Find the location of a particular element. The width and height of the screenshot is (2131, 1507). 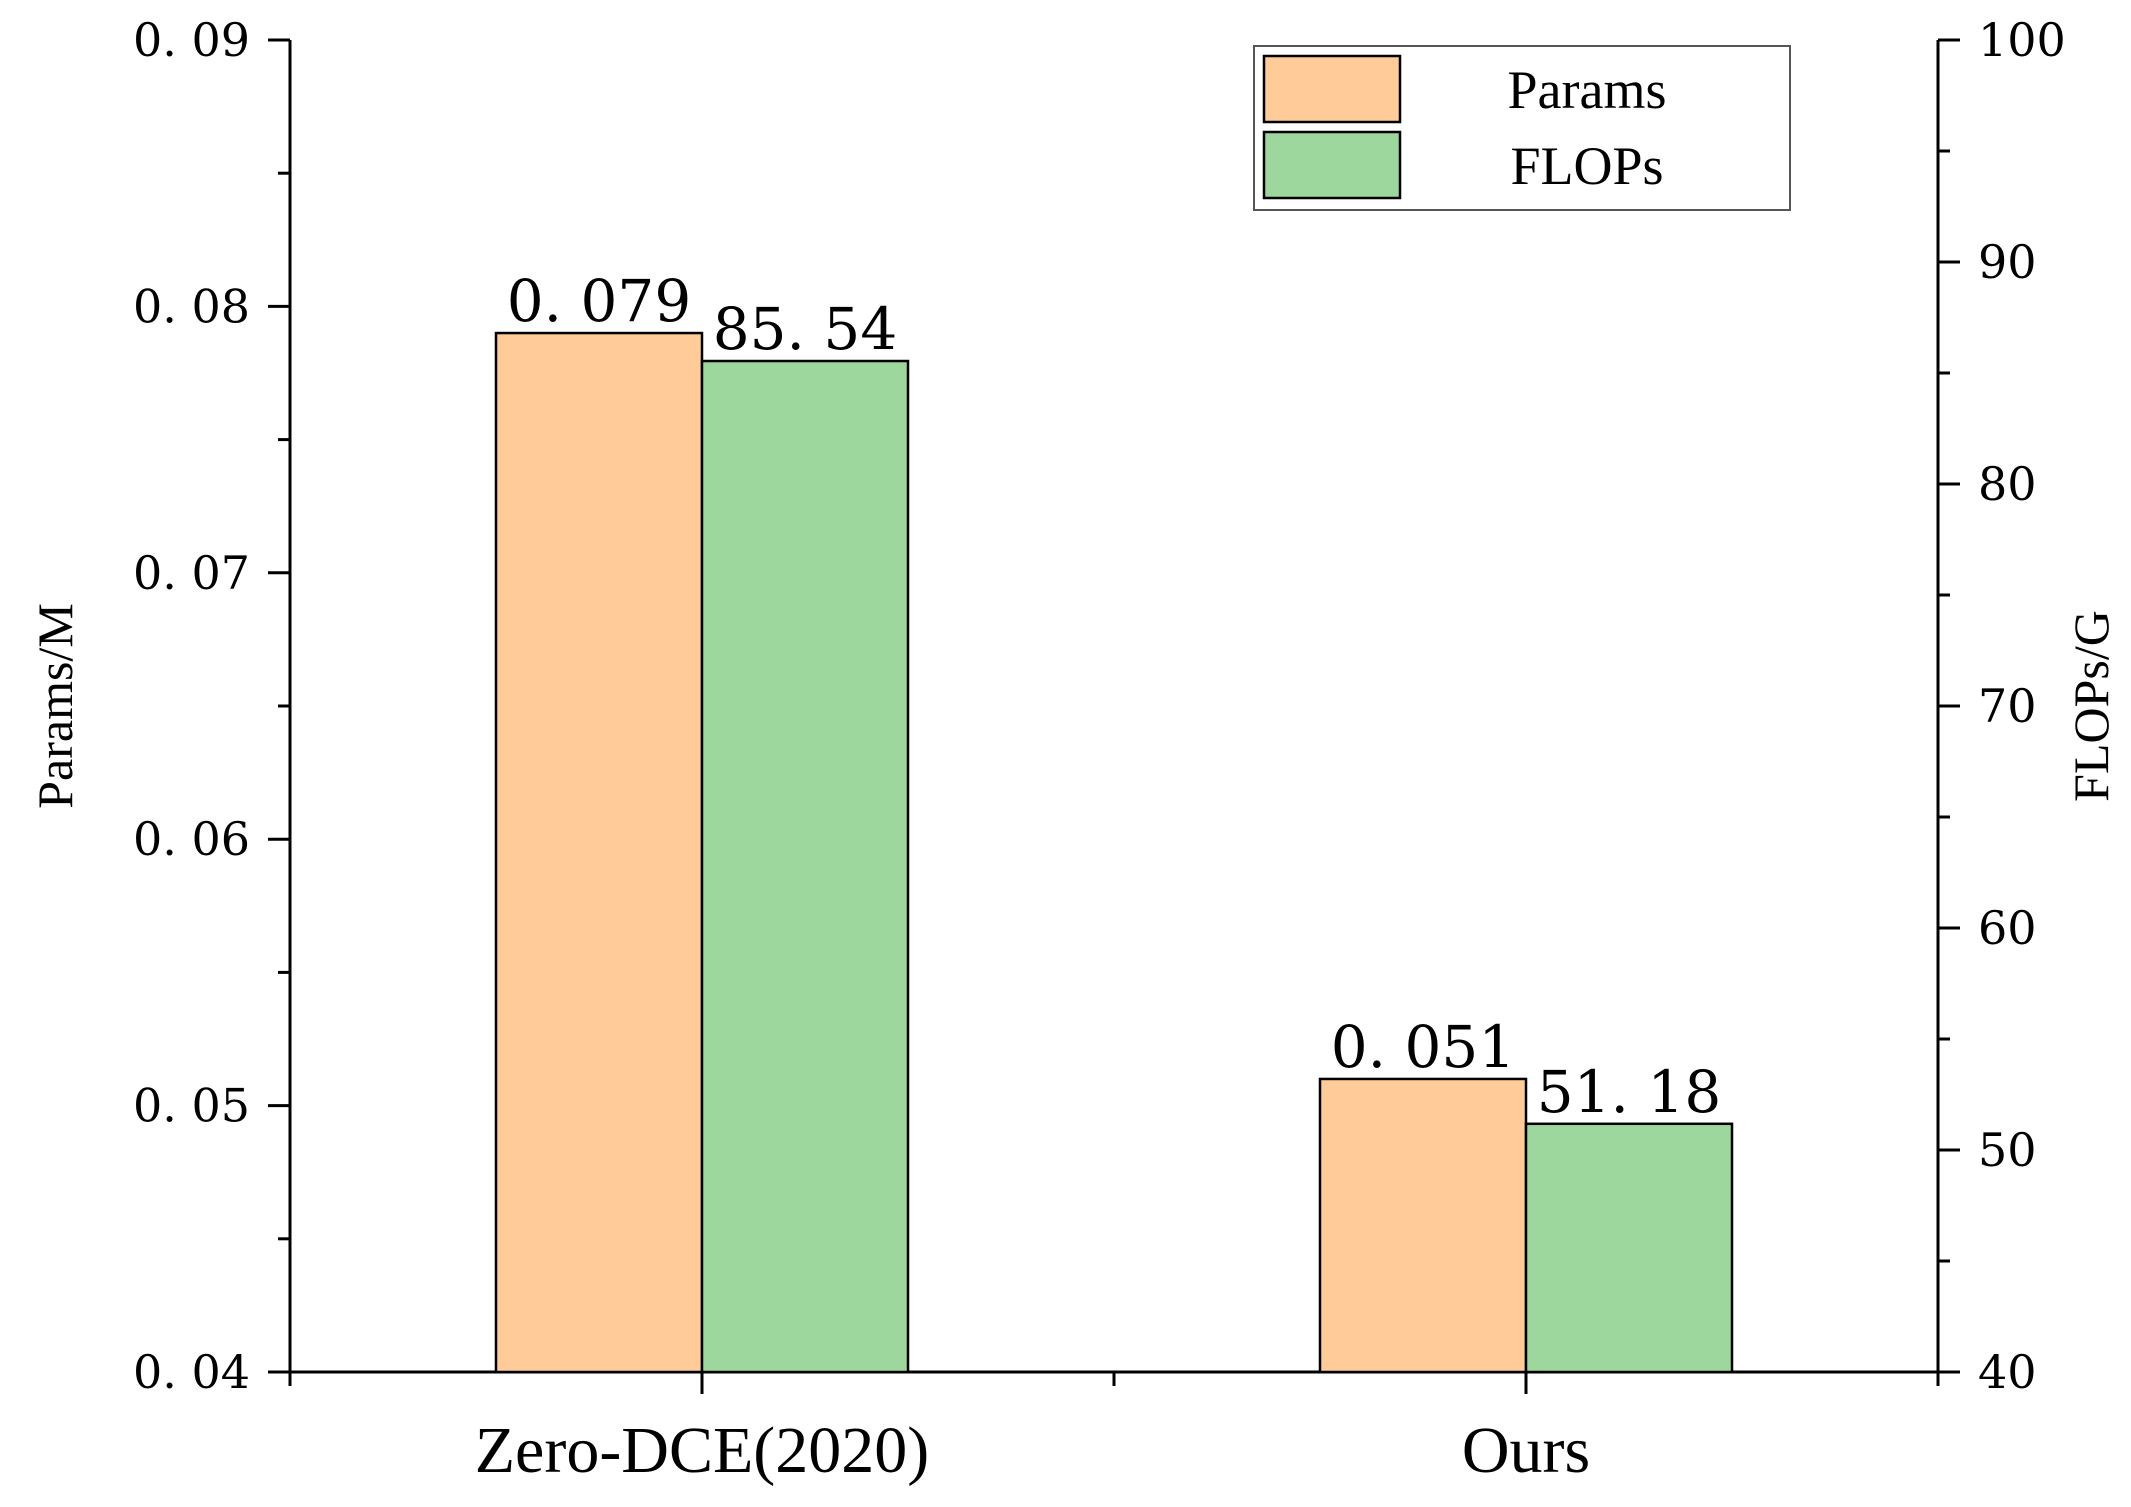

y-tick-label: 0. 08 is located at coordinates (191, 306).